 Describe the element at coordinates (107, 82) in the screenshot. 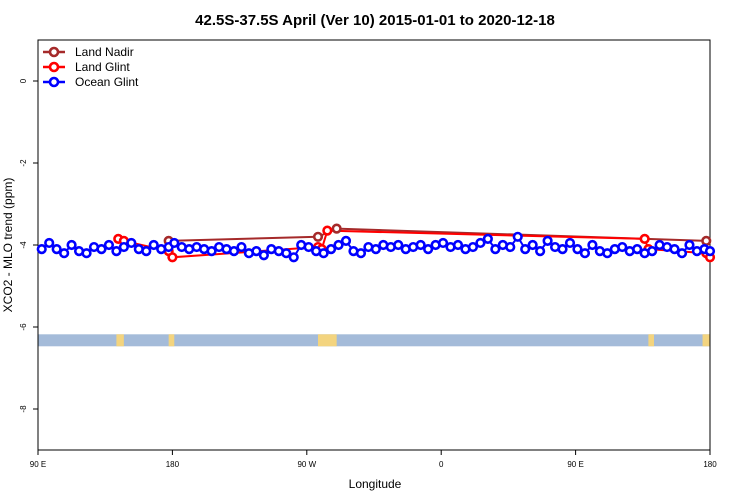

I see `legend-label: Ocean Glint` at that location.